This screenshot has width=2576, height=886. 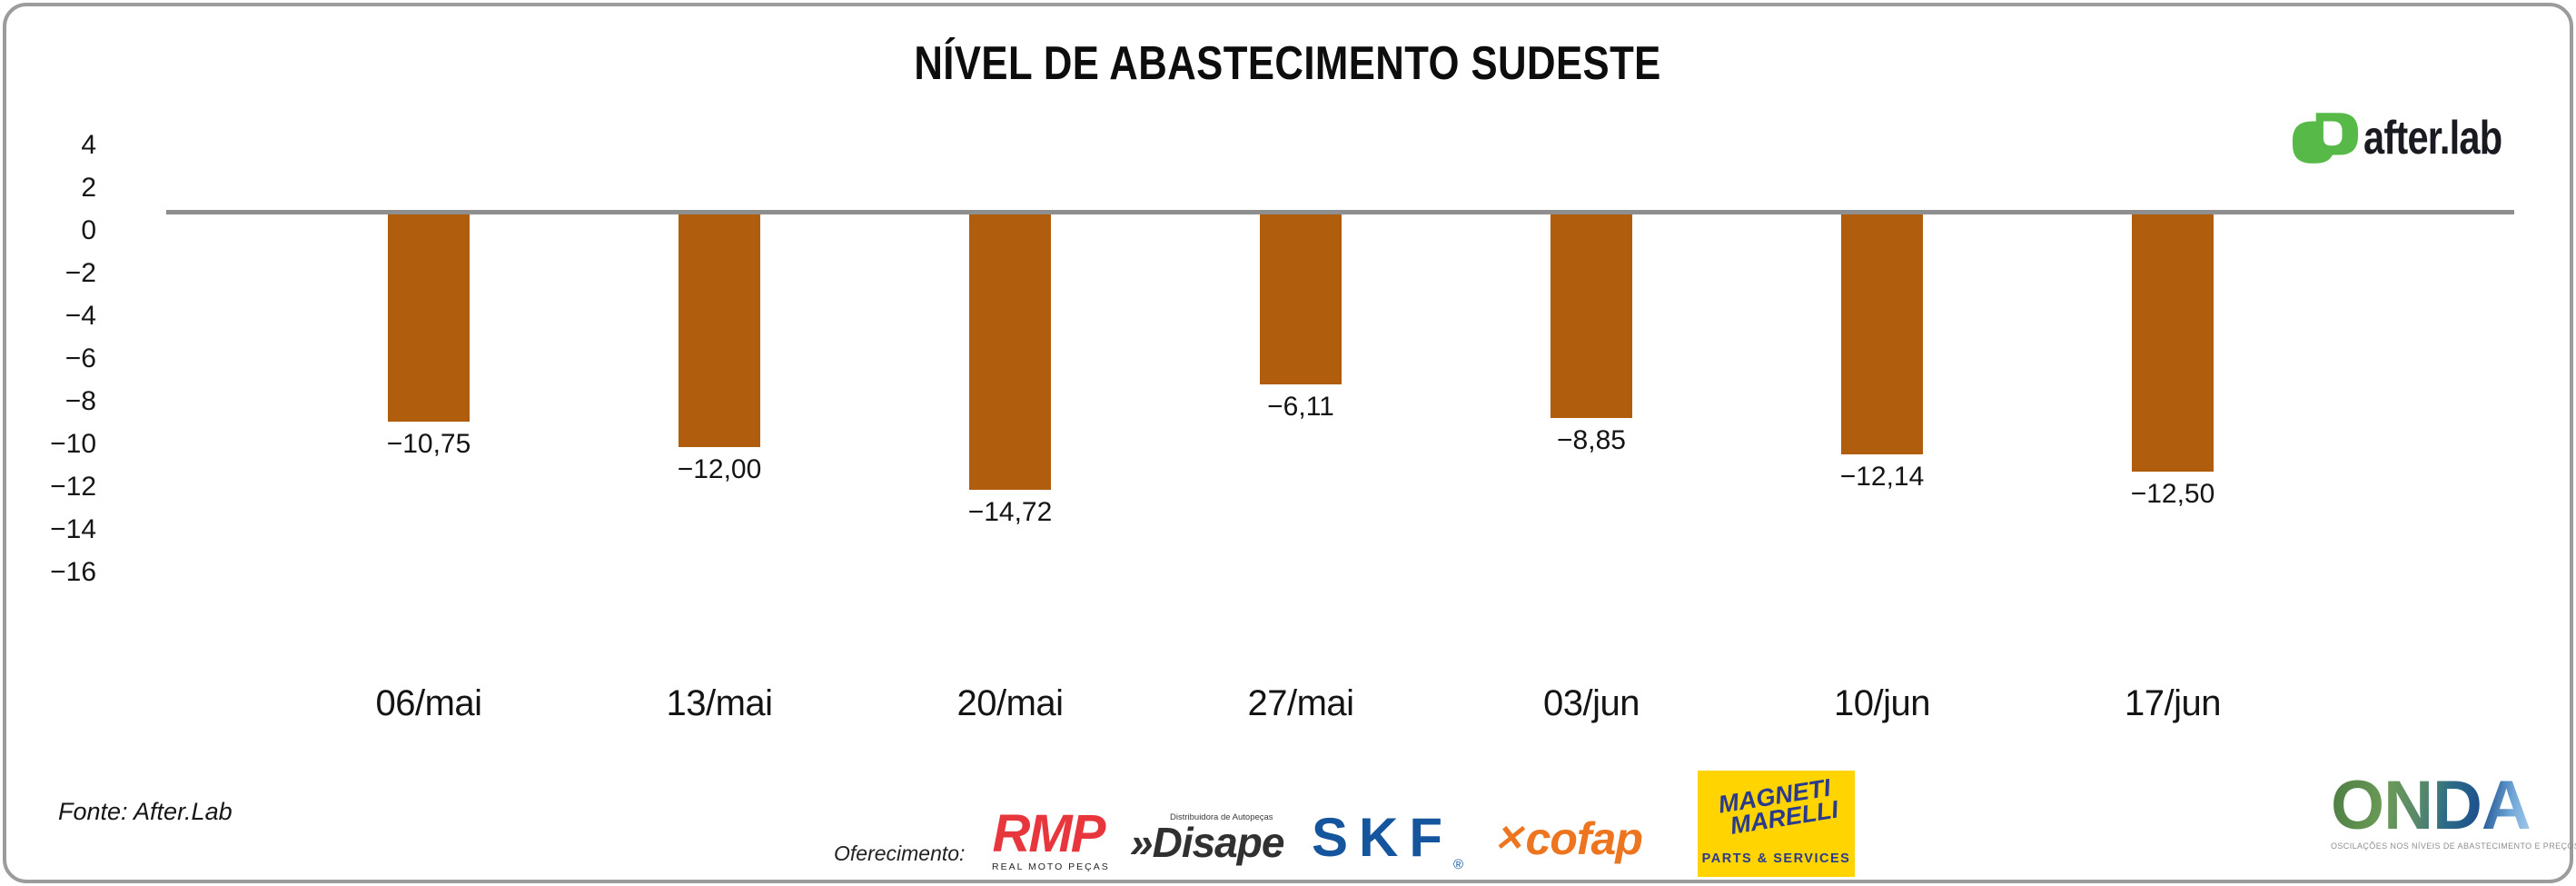 I want to click on x-axis-category-label: 10/jun, so click(x=1882, y=703).